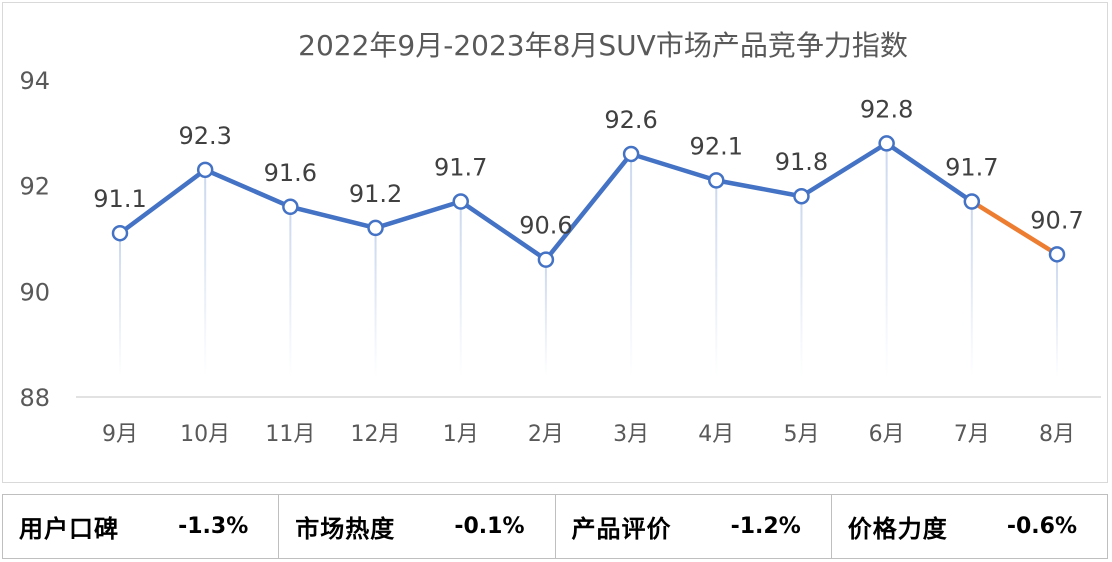 This screenshot has width=1112, height=562. What do you see at coordinates (887, 434) in the screenshot?
I see `x-tick-label: 6月` at bounding box center [887, 434].